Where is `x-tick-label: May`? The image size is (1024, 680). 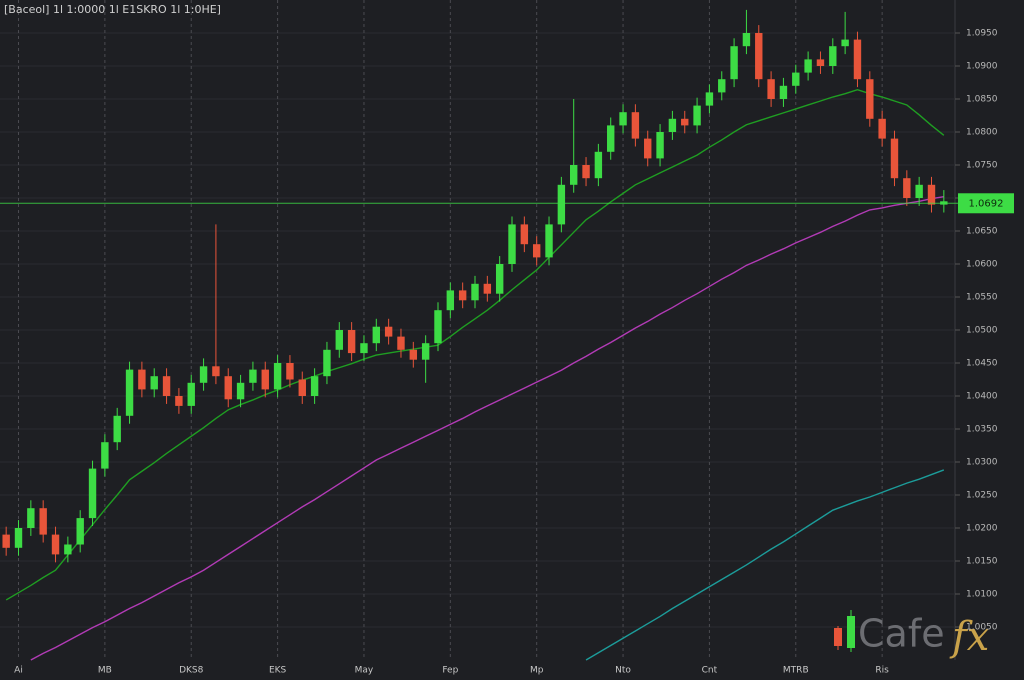
x-tick-label: May is located at coordinates (364, 671).